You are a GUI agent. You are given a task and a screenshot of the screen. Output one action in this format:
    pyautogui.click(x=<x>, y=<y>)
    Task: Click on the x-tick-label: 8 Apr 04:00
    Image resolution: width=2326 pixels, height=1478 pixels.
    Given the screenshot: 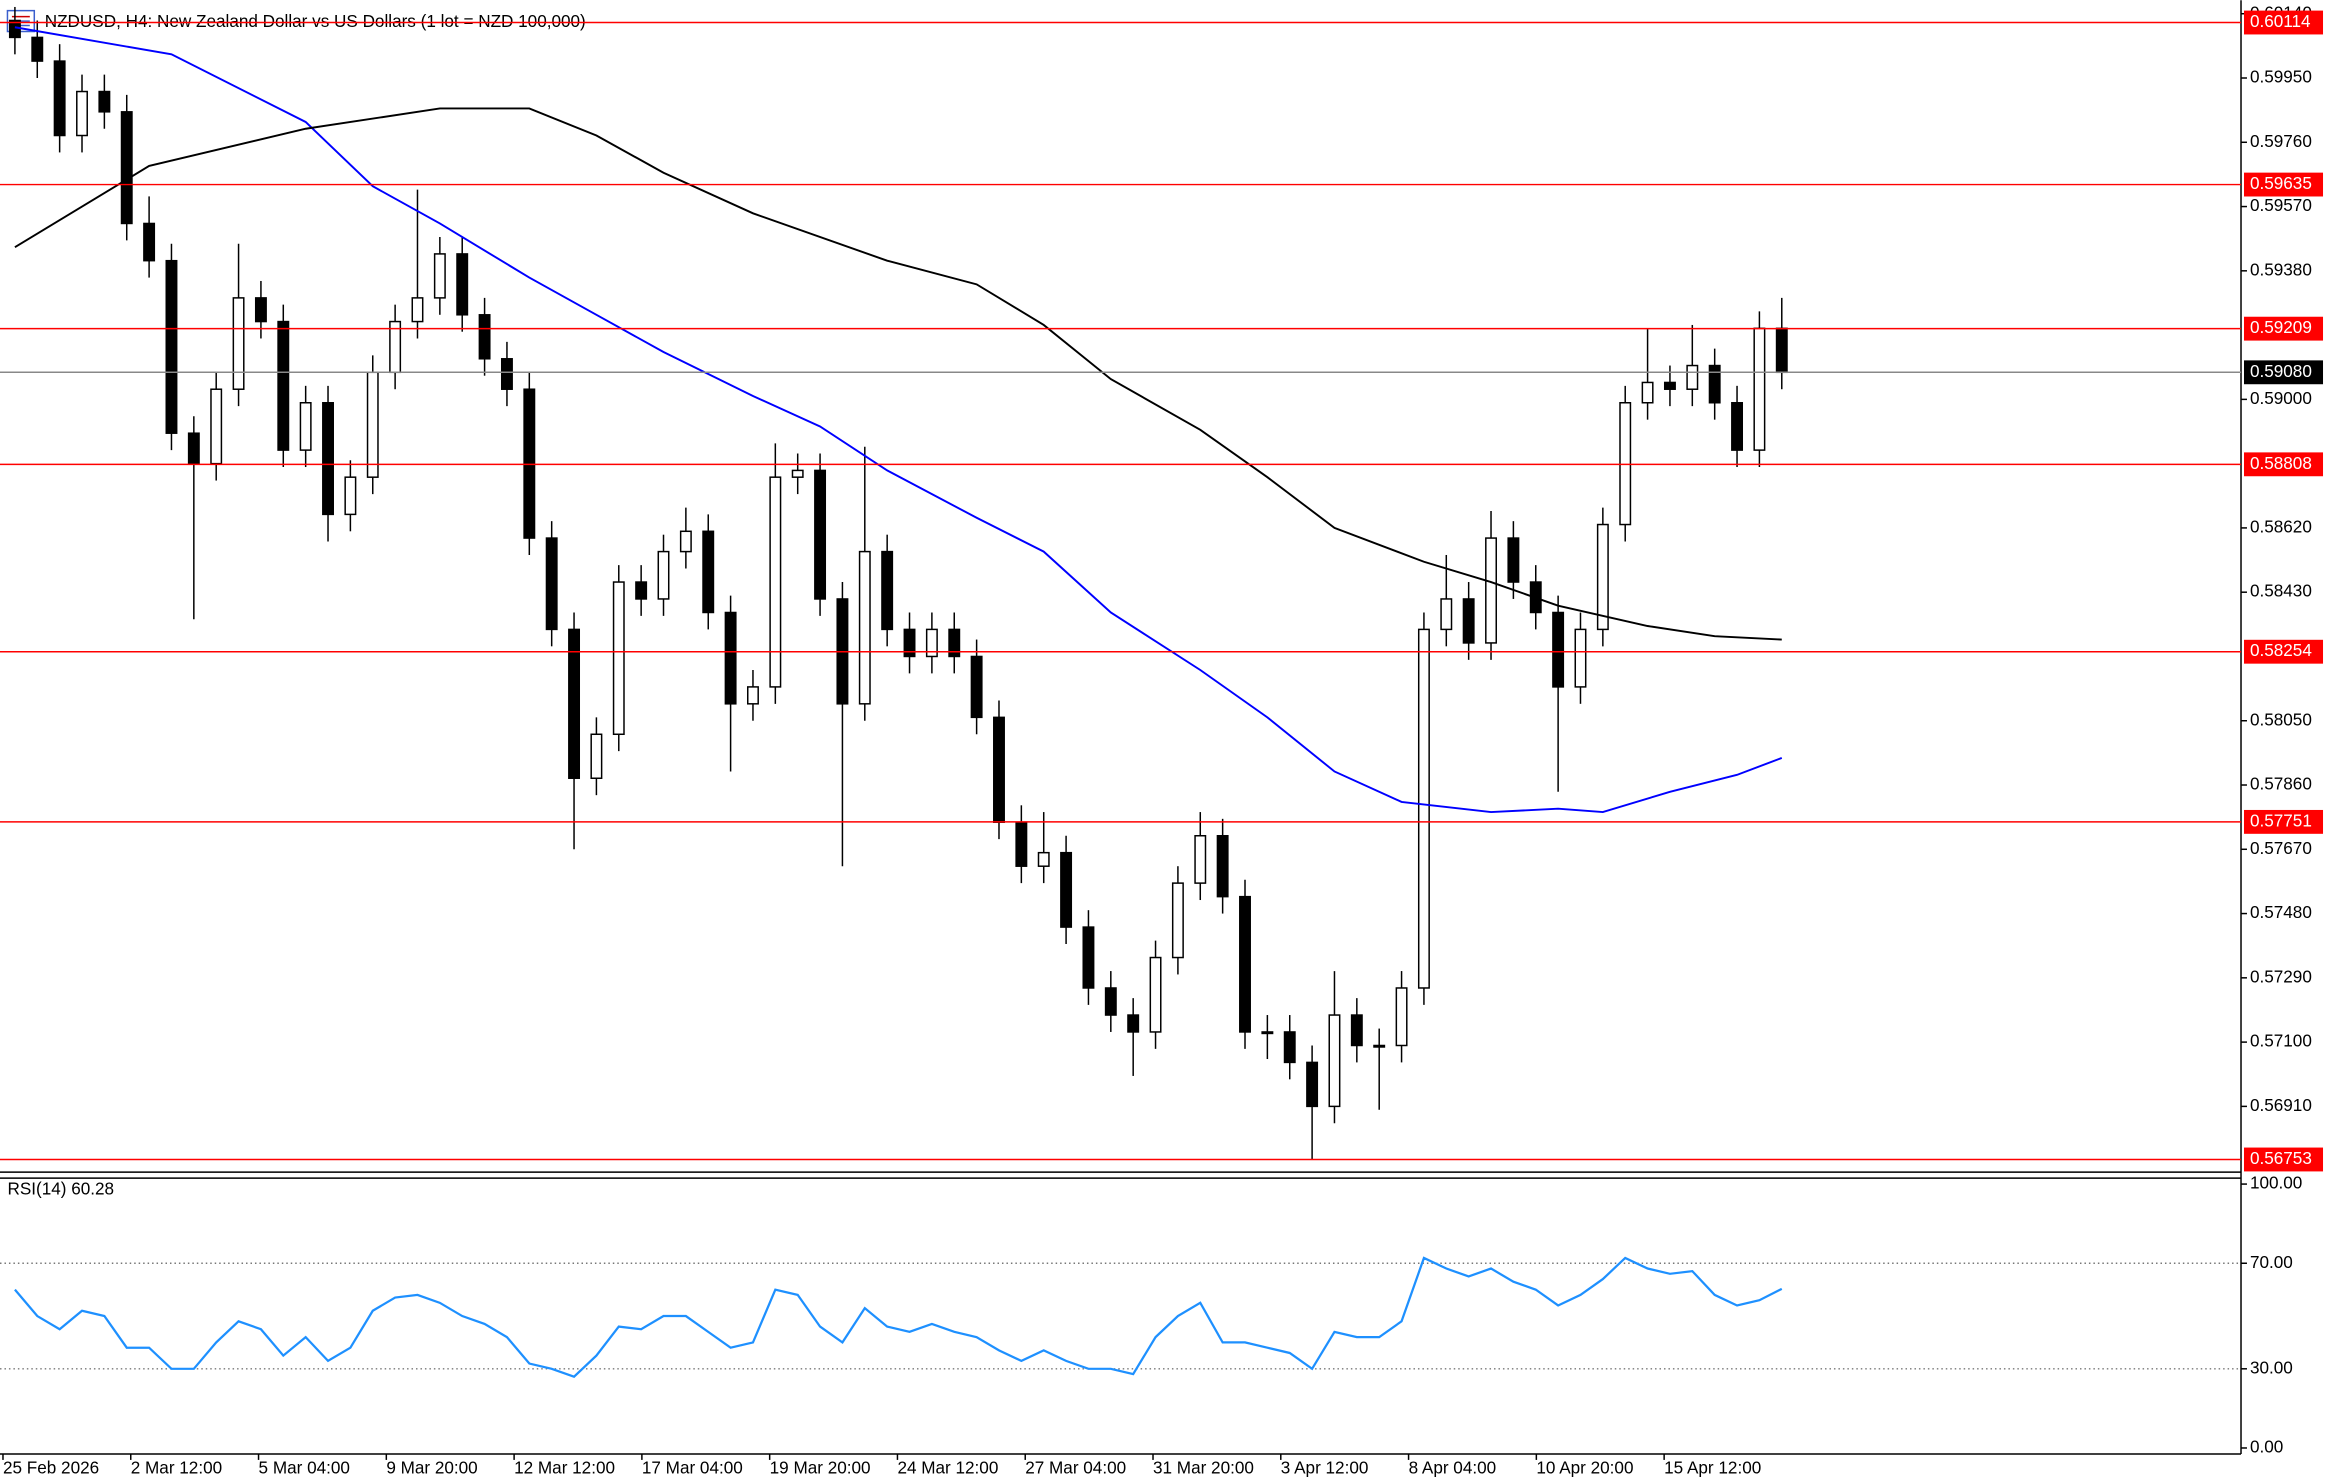 What is the action you would take?
    pyautogui.click(x=1453, y=1467)
    